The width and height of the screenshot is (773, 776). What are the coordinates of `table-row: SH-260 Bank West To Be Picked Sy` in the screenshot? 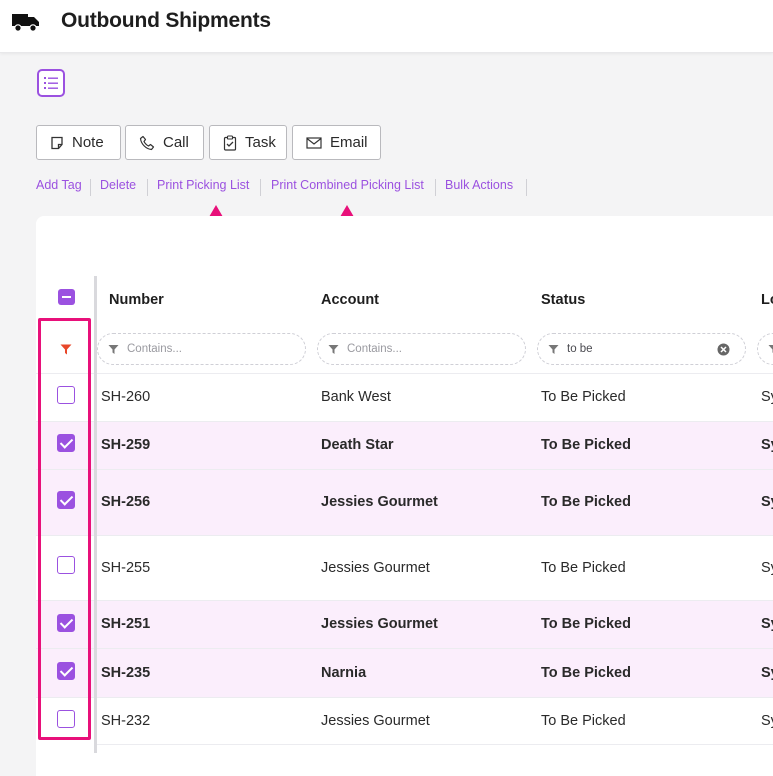 It's located at (435, 397).